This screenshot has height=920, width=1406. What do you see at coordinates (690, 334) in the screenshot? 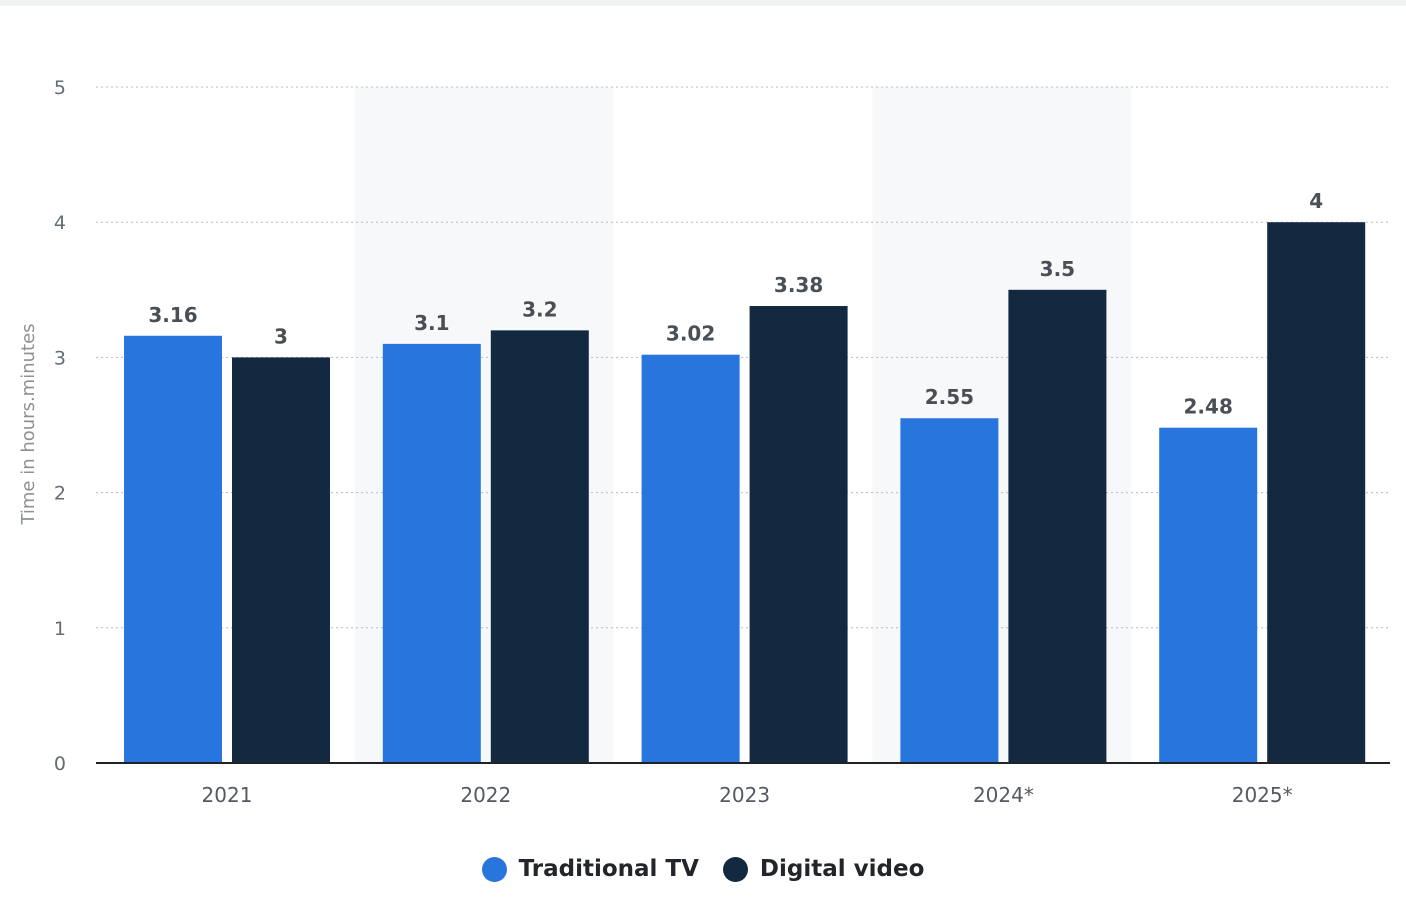
I see `data-label: 3.02` at bounding box center [690, 334].